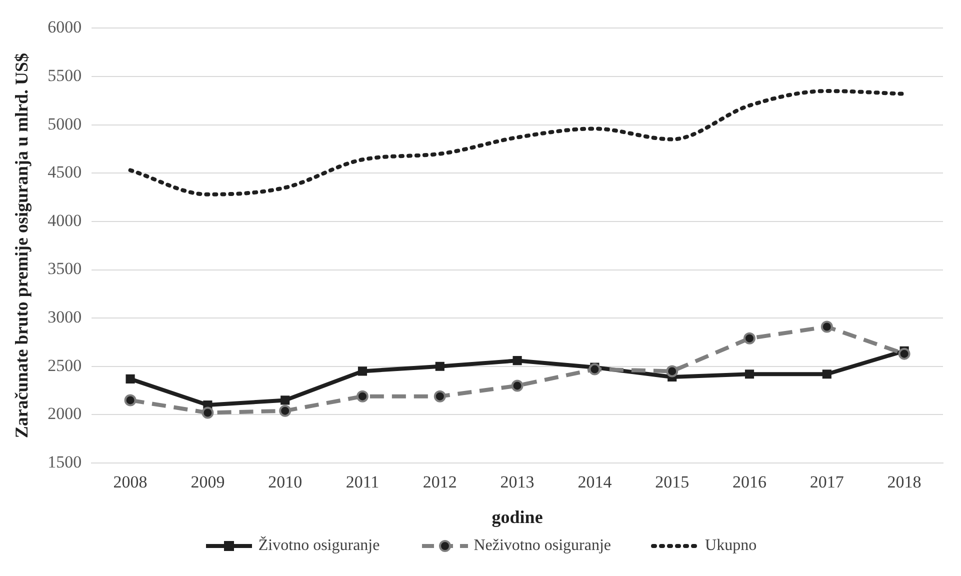 Image resolution: width=961 pixels, height=576 pixels. I want to click on x-tick-label: 2008, so click(130, 482).